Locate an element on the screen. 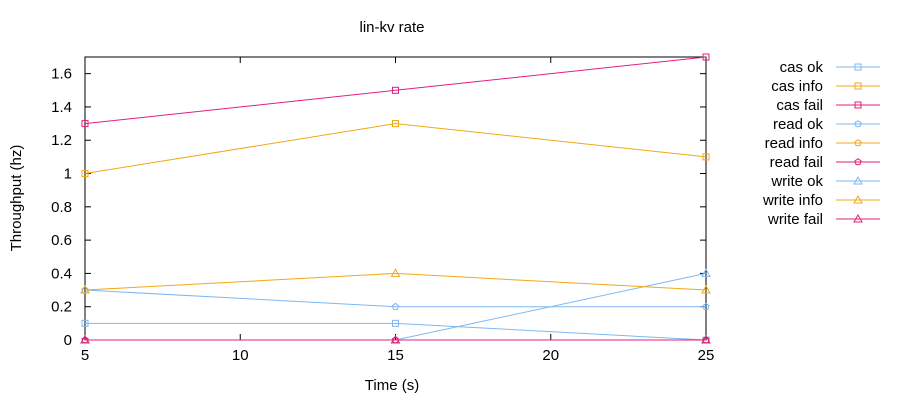 The height and width of the screenshot is (400, 900). x-tick-label: 15 is located at coordinates (395, 355).